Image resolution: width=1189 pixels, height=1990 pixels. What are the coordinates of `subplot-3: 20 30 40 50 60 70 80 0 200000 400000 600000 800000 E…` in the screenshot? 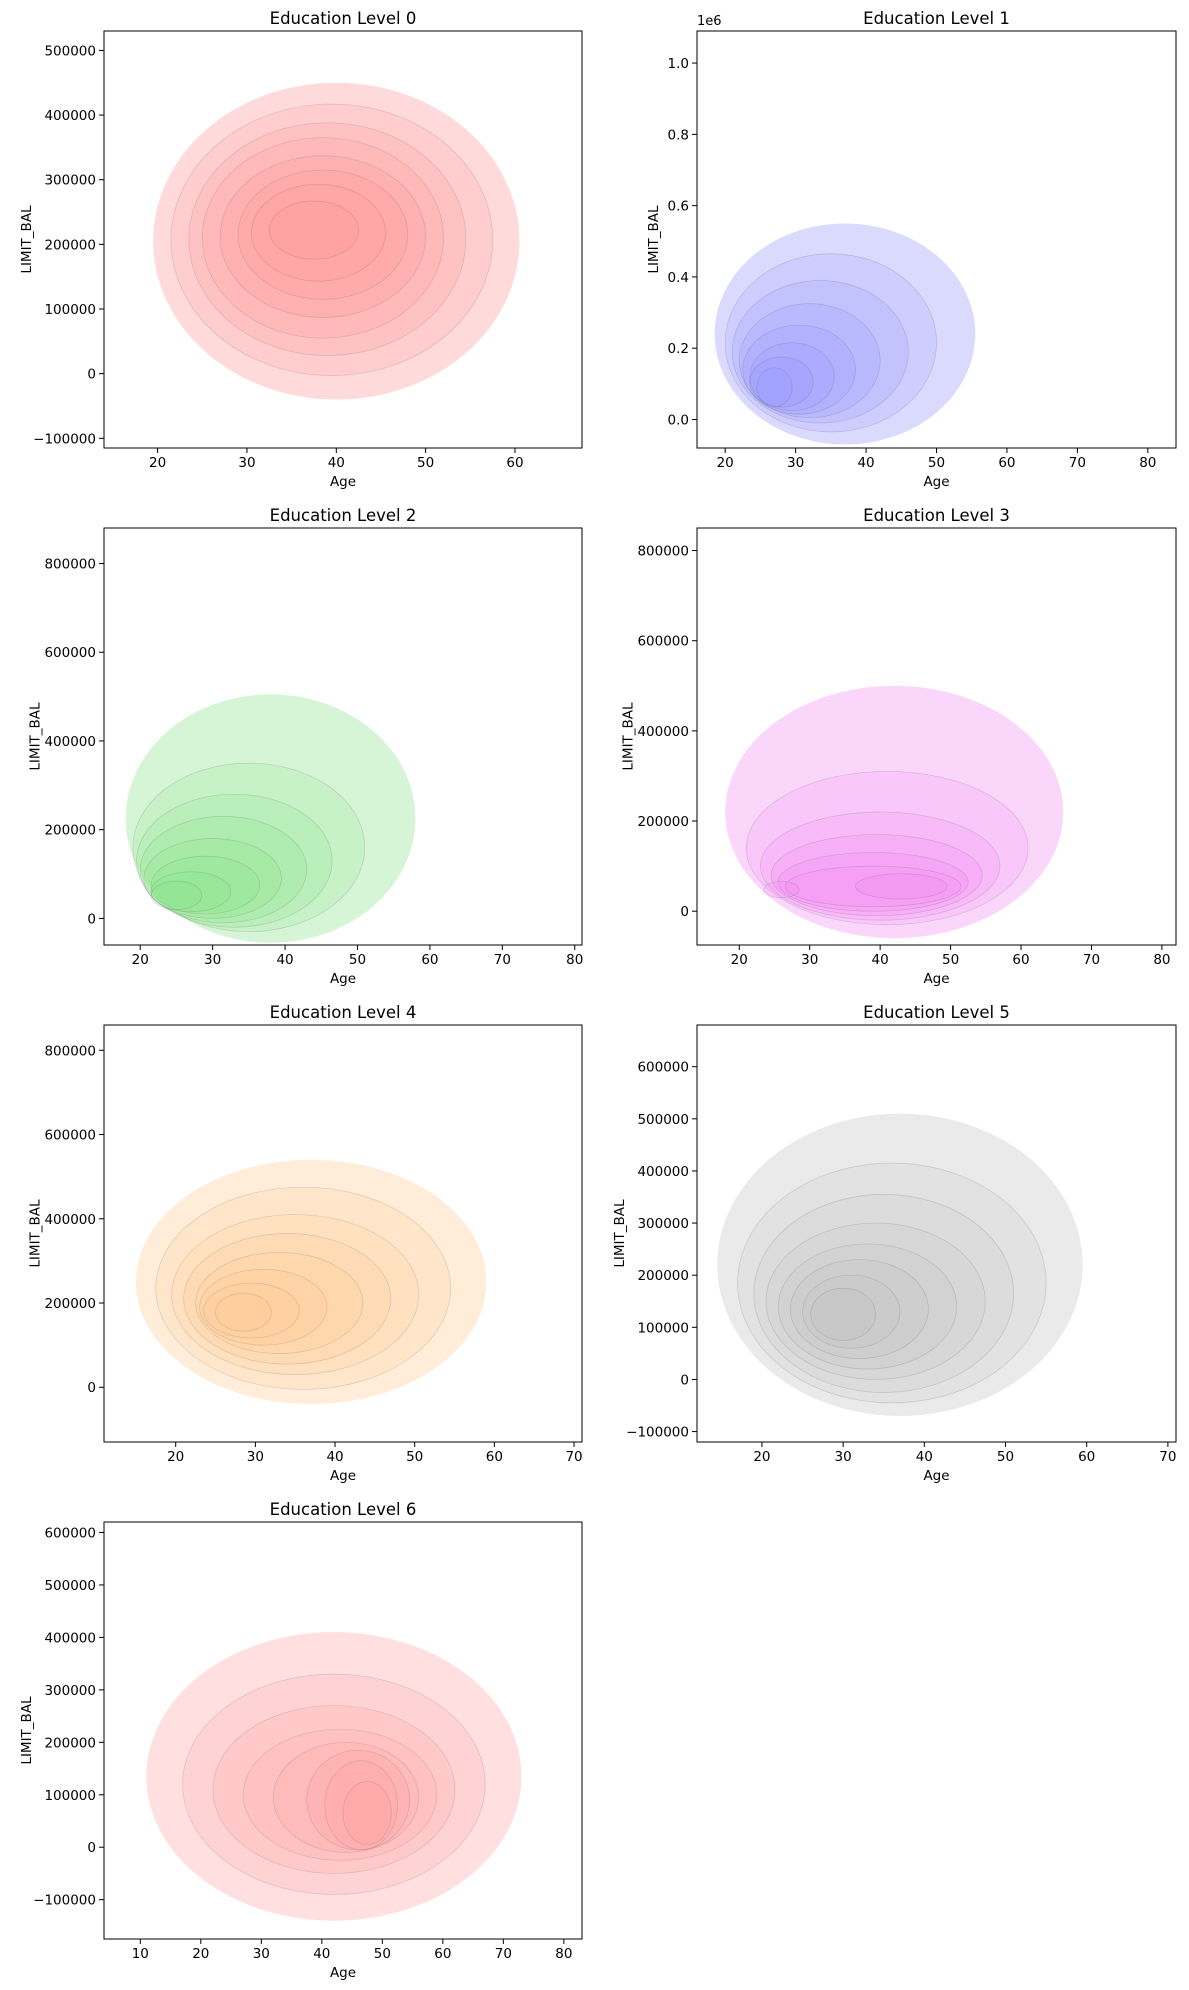 It's located at (899, 746).